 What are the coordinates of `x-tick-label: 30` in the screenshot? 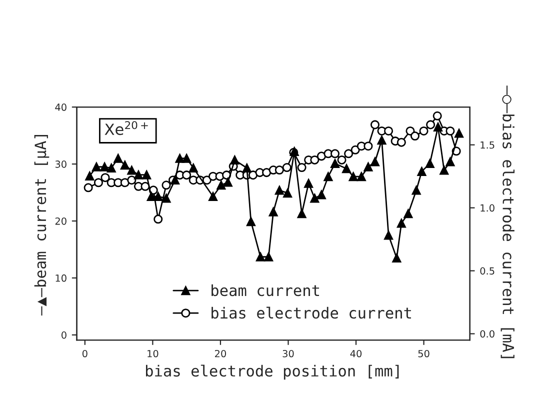 It's located at (288, 354).